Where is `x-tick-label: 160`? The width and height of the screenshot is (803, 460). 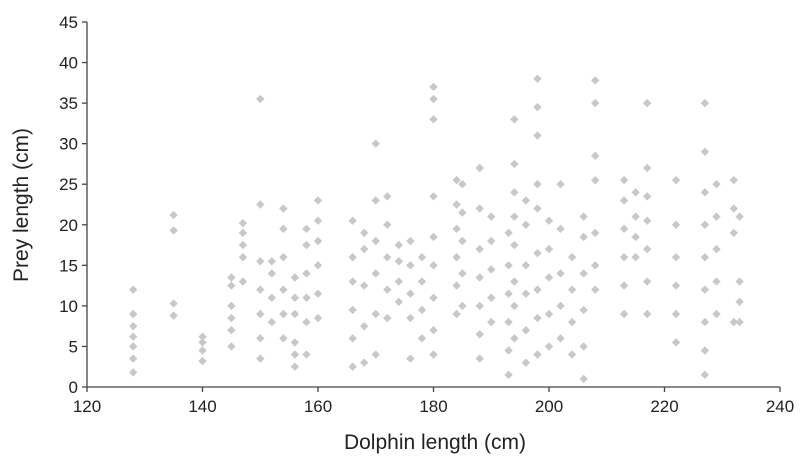 x-tick-label: 160 is located at coordinates (318, 406).